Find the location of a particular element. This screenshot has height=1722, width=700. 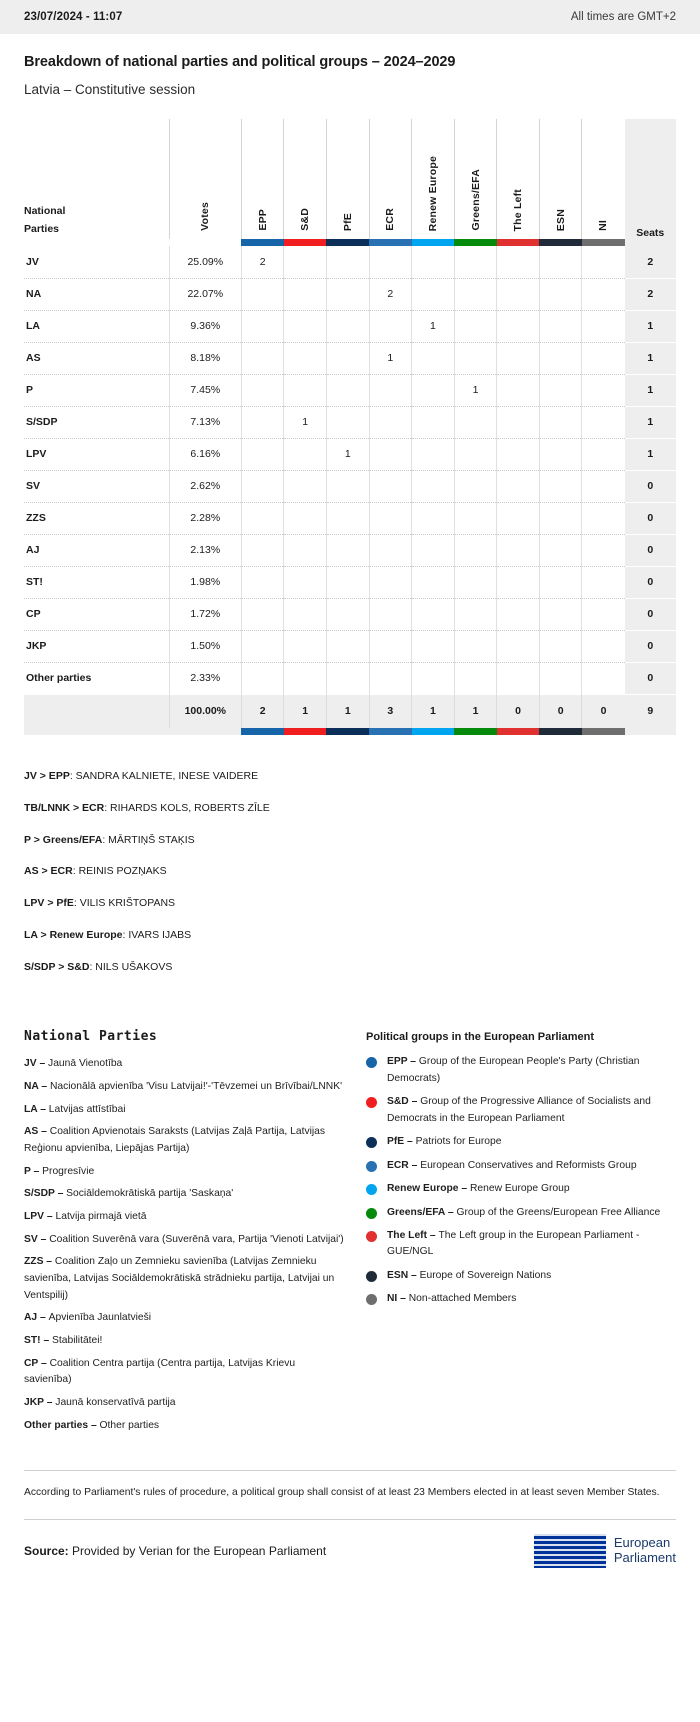

color-swatch-renew-europe is located at coordinates (433, 242).